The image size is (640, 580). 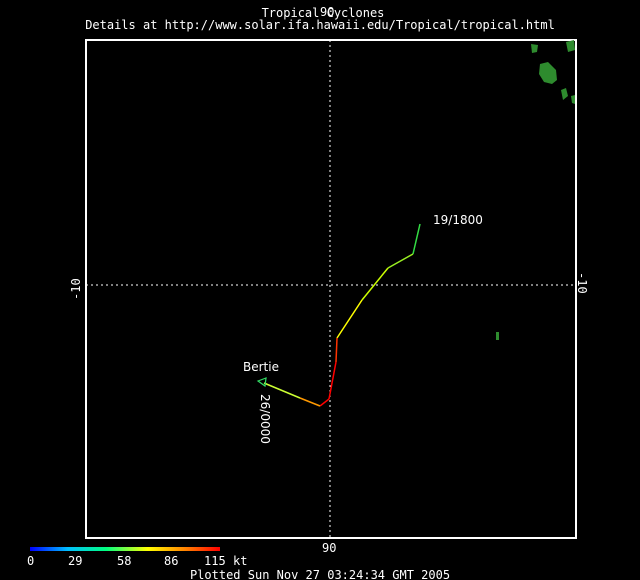 What do you see at coordinates (582, 283) in the screenshot?
I see `latitude-label-right: -10` at bounding box center [582, 283].